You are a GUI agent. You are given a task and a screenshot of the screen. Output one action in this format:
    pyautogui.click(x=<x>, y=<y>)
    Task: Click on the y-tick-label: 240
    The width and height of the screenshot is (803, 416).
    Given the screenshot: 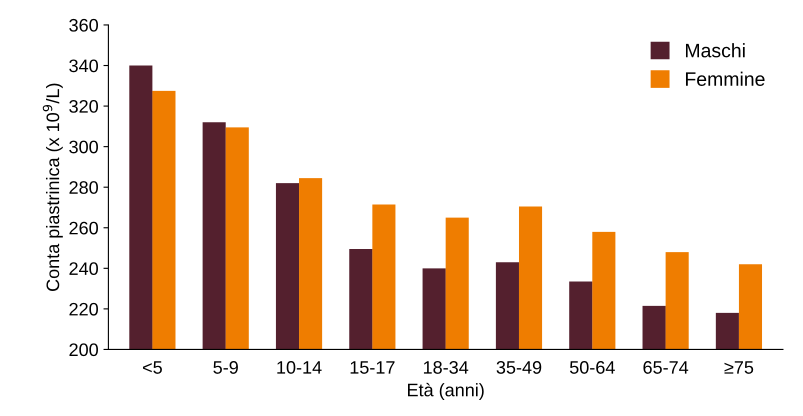 What is the action you would take?
    pyautogui.click(x=83, y=269)
    